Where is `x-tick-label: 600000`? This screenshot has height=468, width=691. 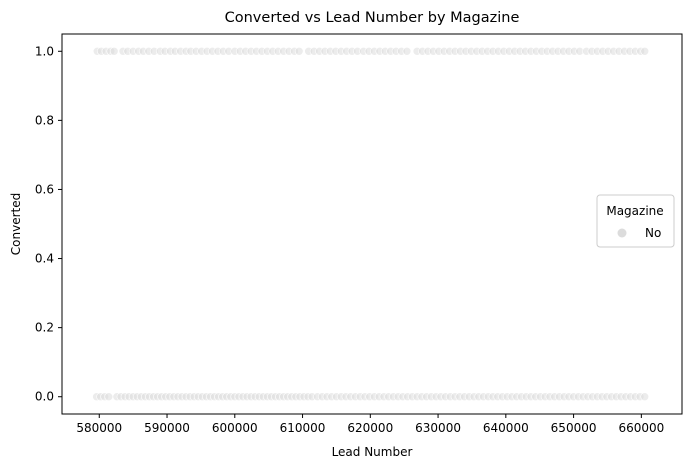 x-tick-label: 600000 is located at coordinates (235, 428).